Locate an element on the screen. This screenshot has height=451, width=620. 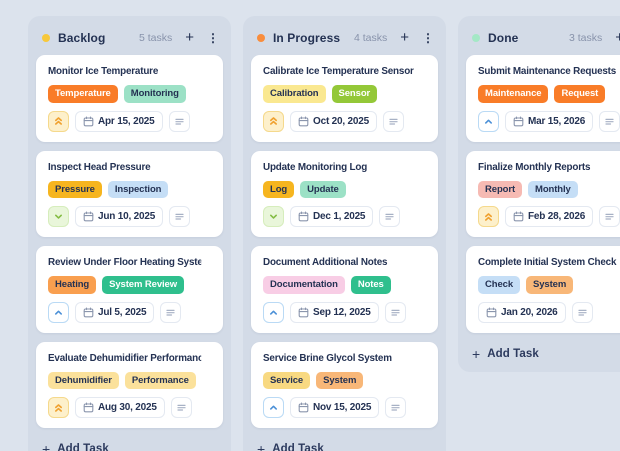
column-status-dot-icon is located at coordinates (476, 37).